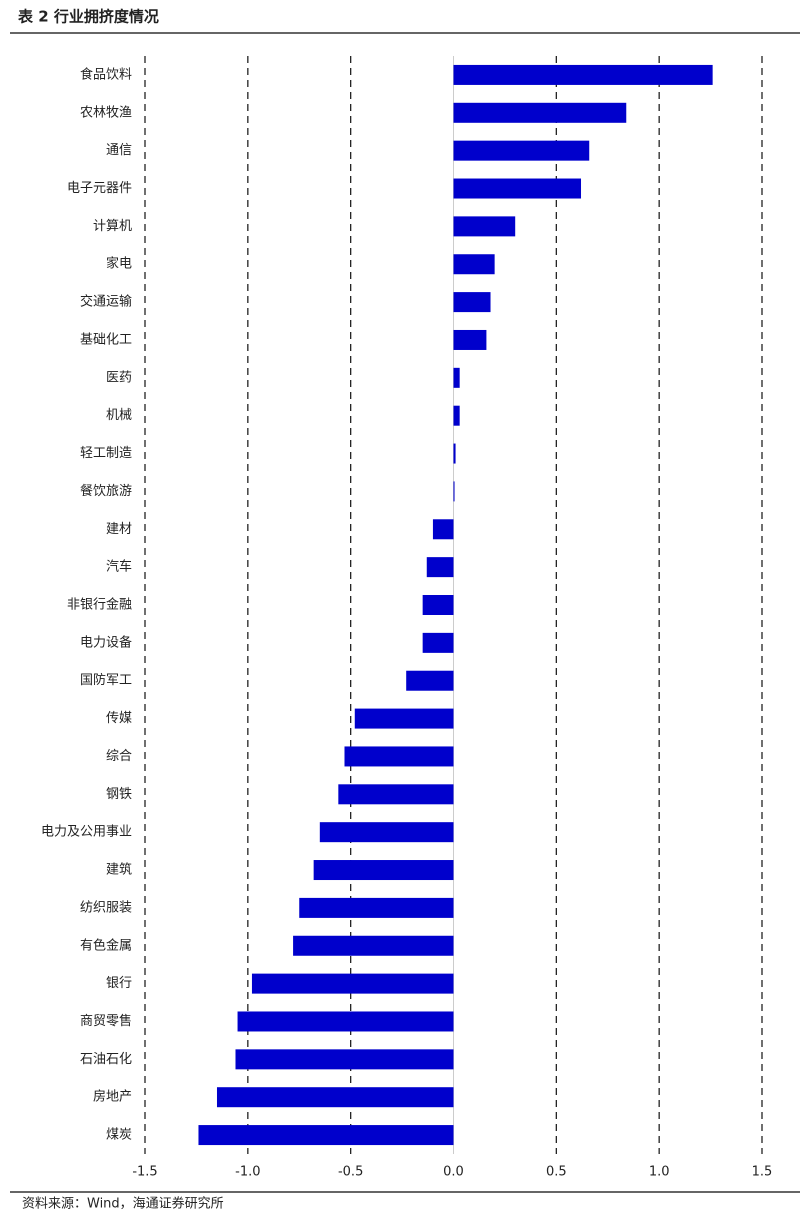 The height and width of the screenshot is (1217, 800). What do you see at coordinates (106, 1021) in the screenshot?
I see `y-tick-label: 商贸零售` at bounding box center [106, 1021].